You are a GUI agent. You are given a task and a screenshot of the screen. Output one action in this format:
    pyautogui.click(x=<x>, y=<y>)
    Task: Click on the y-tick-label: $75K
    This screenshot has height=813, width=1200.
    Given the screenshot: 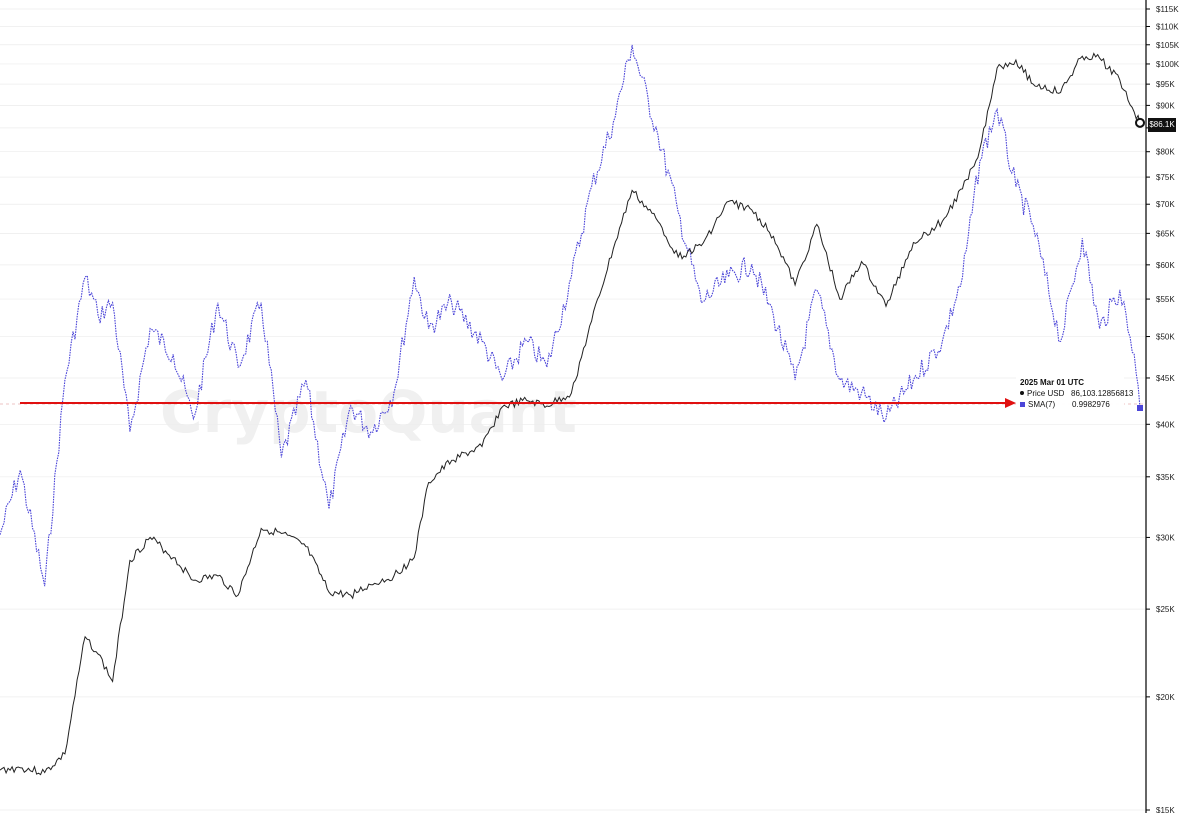 What is the action you would take?
    pyautogui.click(x=1165, y=177)
    